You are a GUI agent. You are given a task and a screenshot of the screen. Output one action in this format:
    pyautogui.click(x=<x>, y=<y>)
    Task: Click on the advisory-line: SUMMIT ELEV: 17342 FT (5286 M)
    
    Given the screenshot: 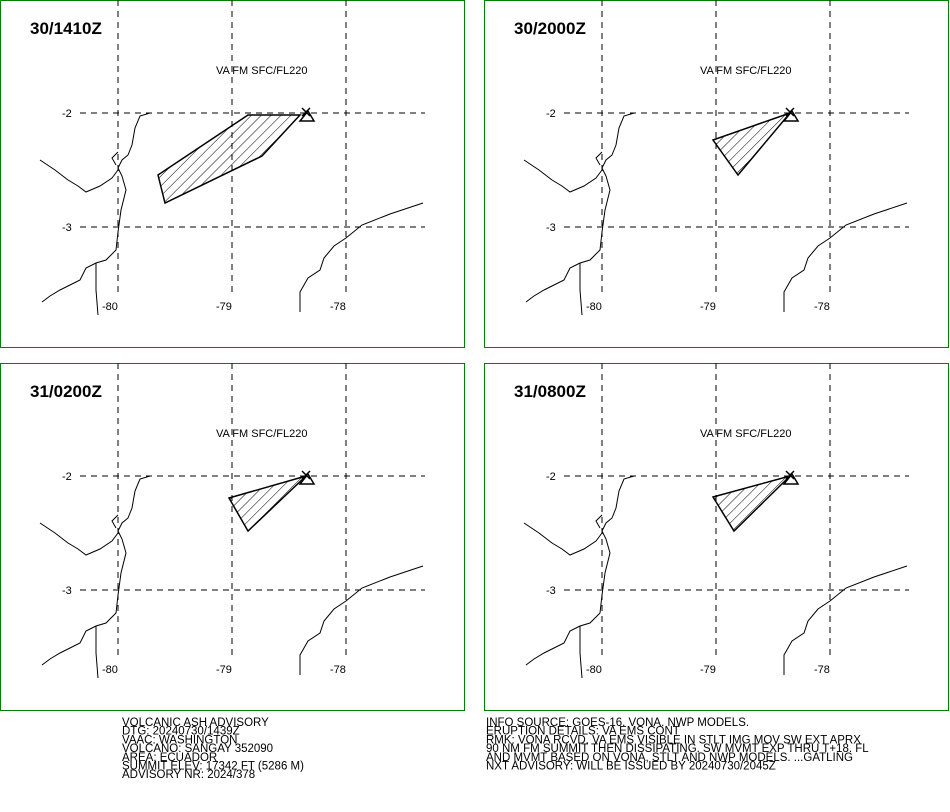 What is the action you would take?
    pyautogui.click(x=213, y=767)
    